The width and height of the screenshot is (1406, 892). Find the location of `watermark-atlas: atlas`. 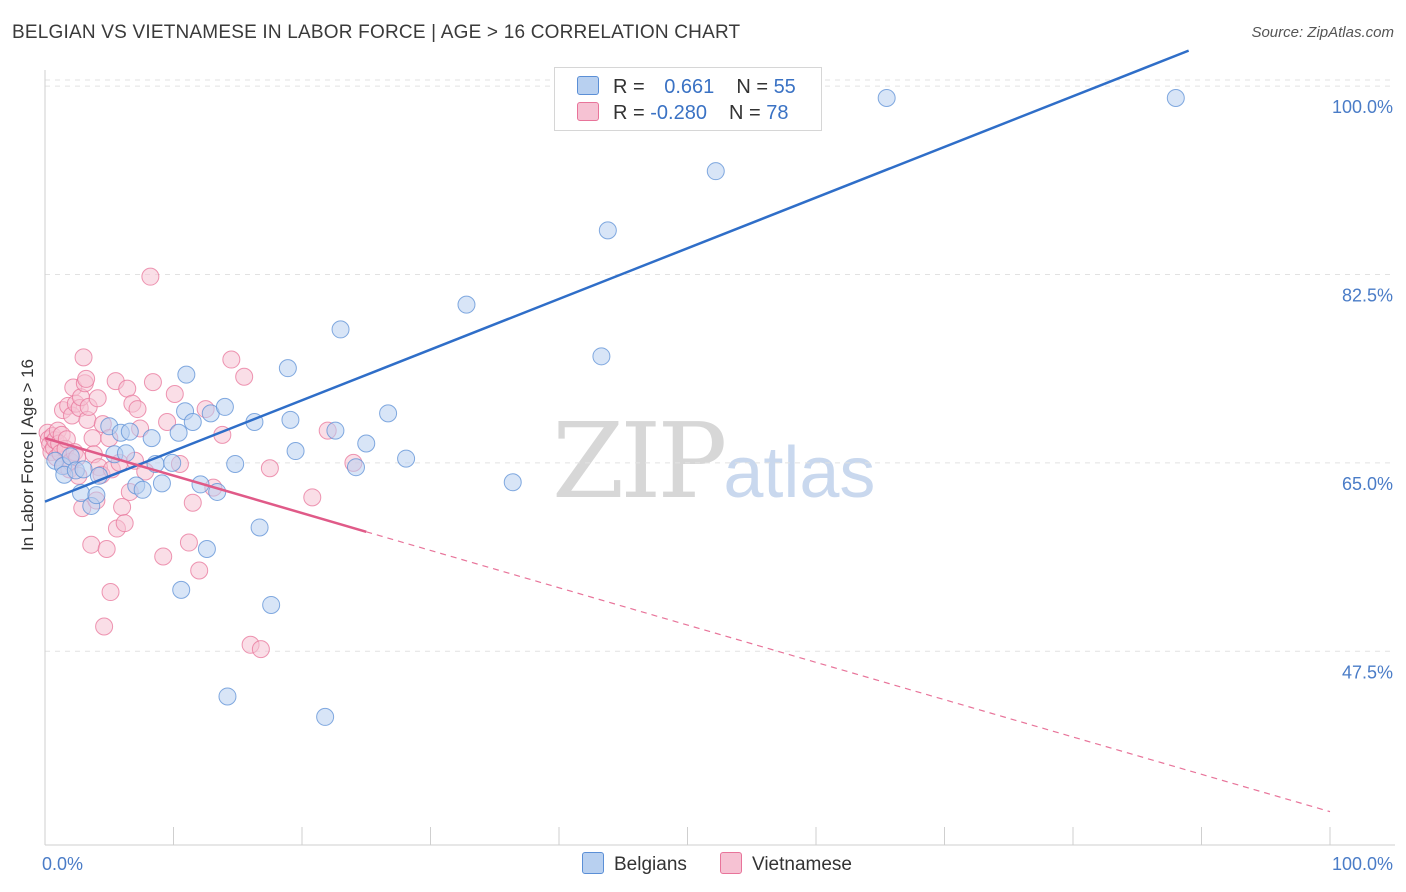

watermark-atlas: atlas is located at coordinates (799, 473).